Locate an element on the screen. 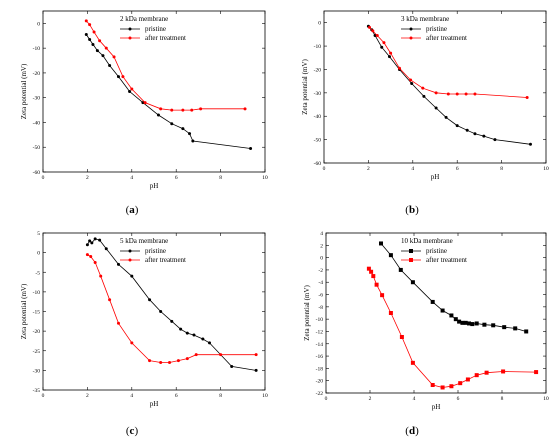  legend-title: 10 kDa membrane is located at coordinates (427, 241).